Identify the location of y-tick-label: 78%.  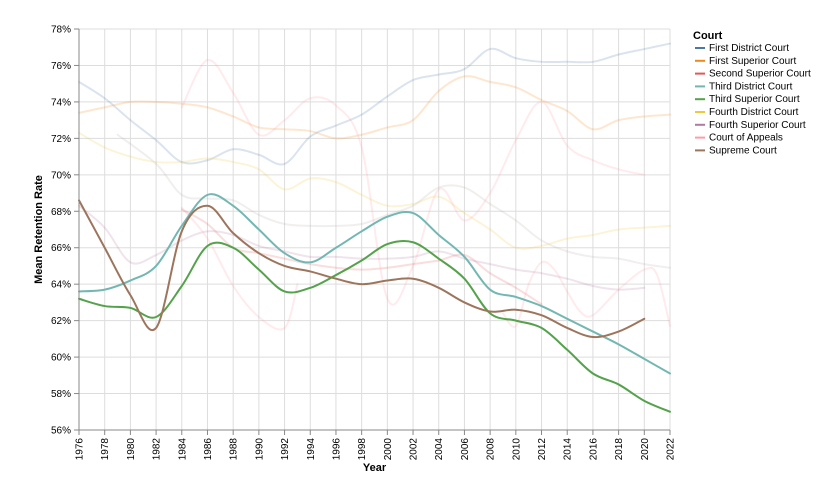
(61, 30).